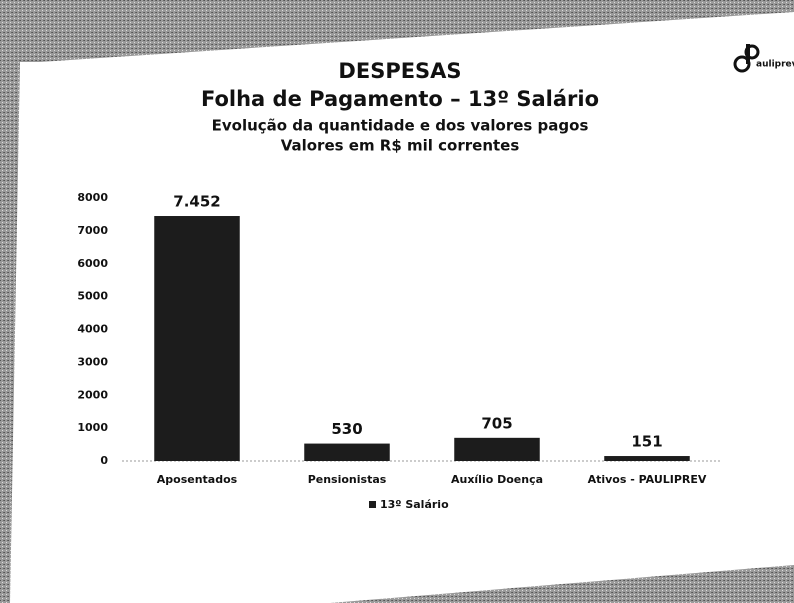 The height and width of the screenshot is (603, 794). Describe the element at coordinates (372, 504) in the screenshot. I see `legend-swatch` at that location.